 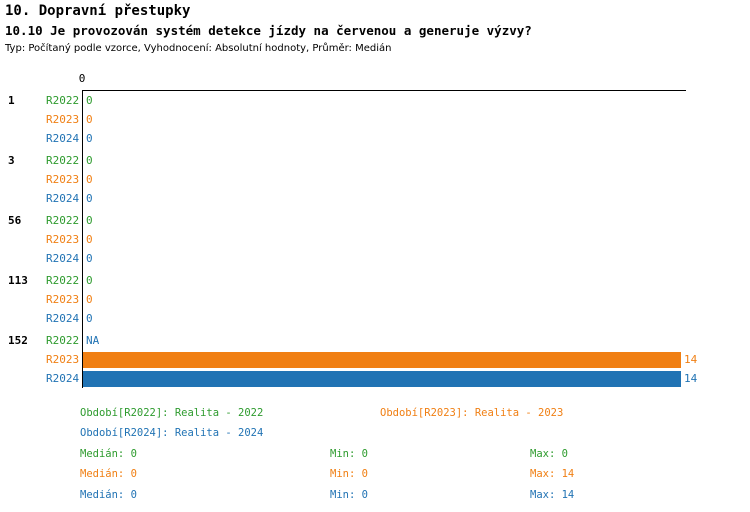 I want to click on chart-row: R2024 14, so click(x=375, y=378).